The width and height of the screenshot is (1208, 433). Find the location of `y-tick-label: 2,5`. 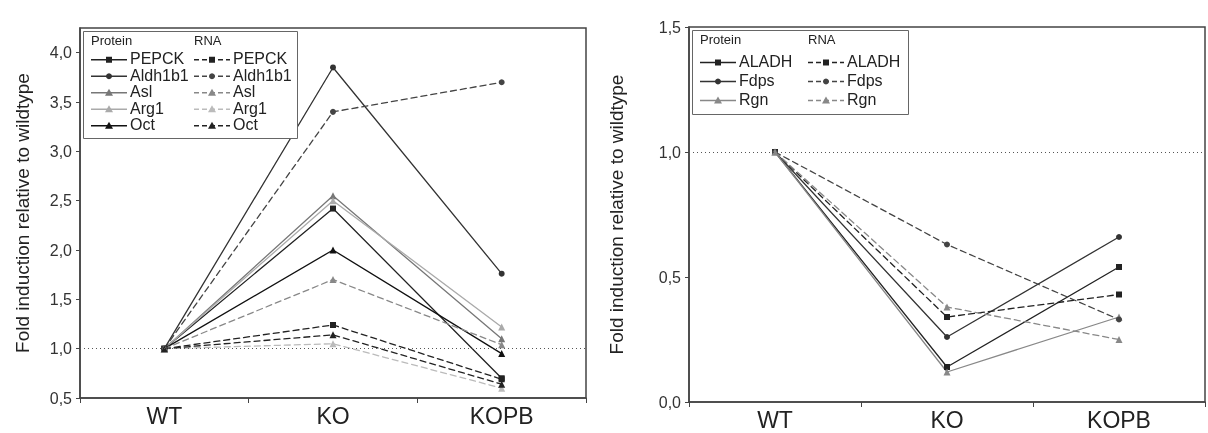

y-tick-label: 2,5 is located at coordinates (61, 201).